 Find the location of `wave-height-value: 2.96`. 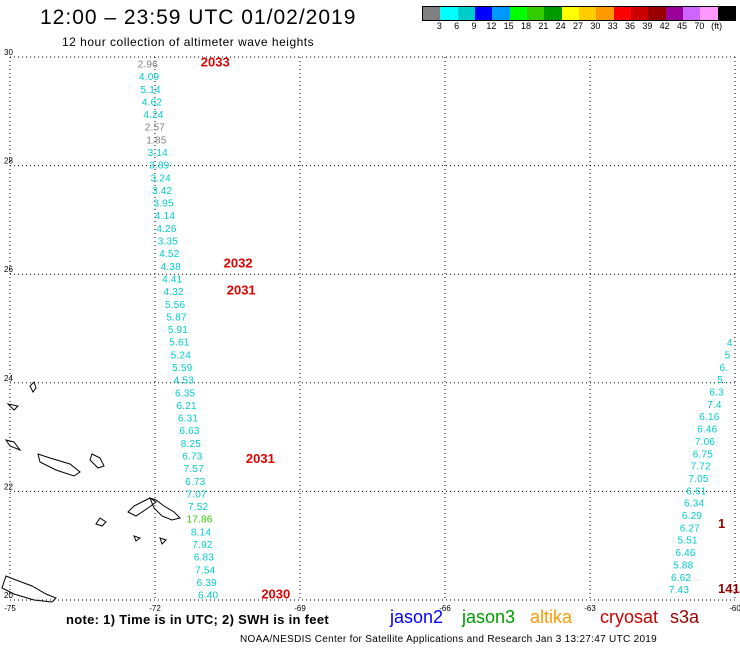

wave-height-value: 2.96 is located at coordinates (148, 65).